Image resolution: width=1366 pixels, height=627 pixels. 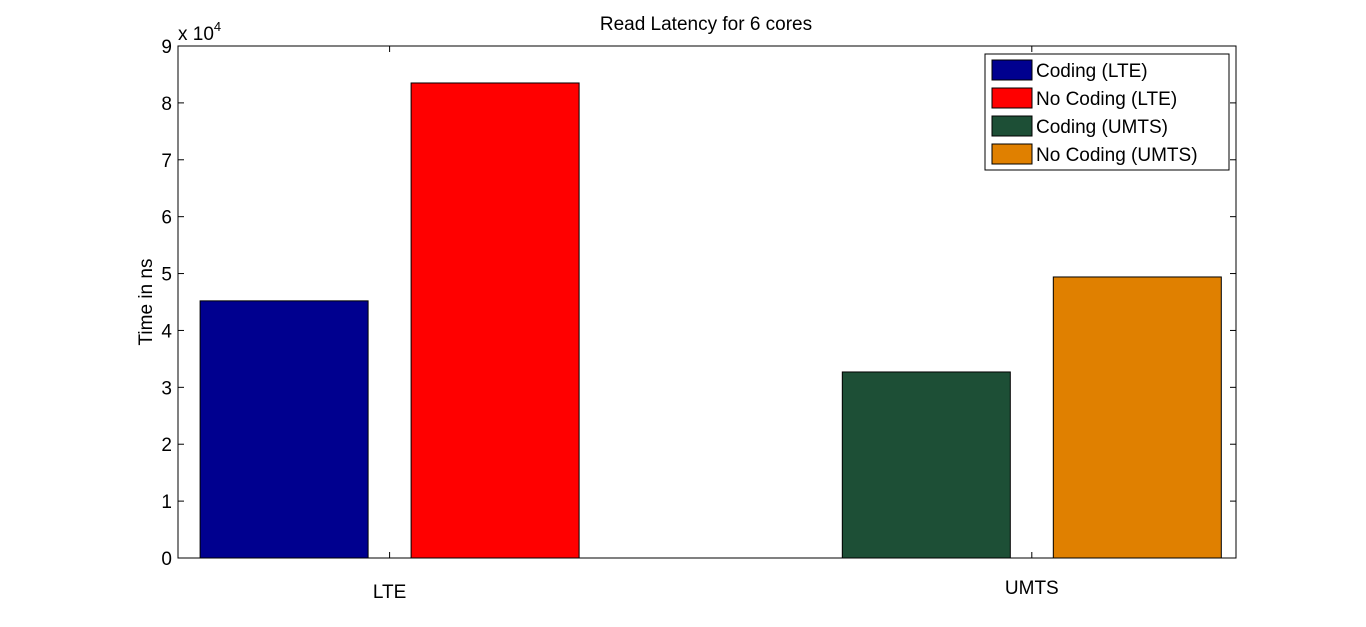 What do you see at coordinates (166, 445) in the screenshot?
I see `y-tick-label: 2` at bounding box center [166, 445].